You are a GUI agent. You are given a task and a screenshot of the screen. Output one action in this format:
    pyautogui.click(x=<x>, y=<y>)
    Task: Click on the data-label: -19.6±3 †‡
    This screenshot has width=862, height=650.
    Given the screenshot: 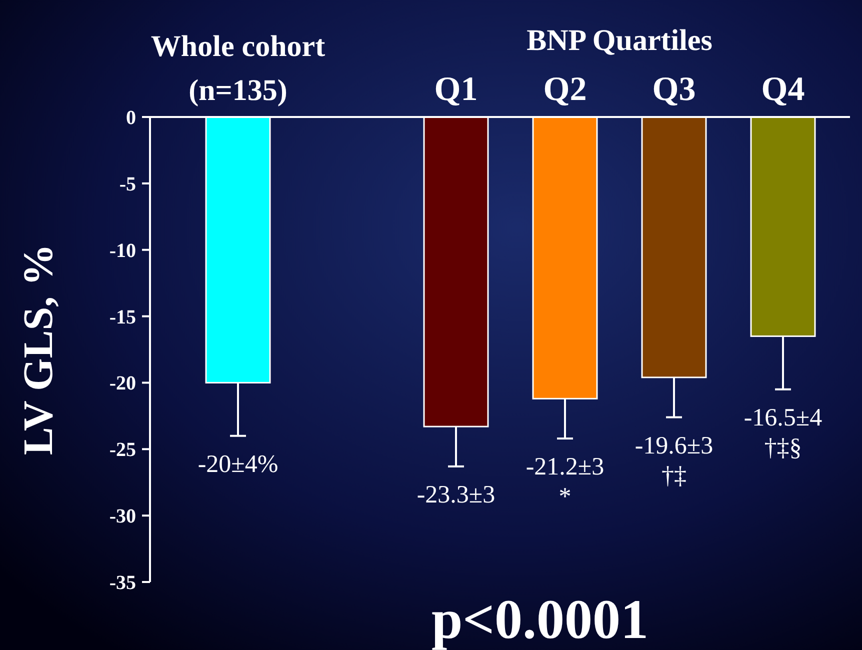 What is the action you would take?
    pyautogui.click(x=674, y=461)
    